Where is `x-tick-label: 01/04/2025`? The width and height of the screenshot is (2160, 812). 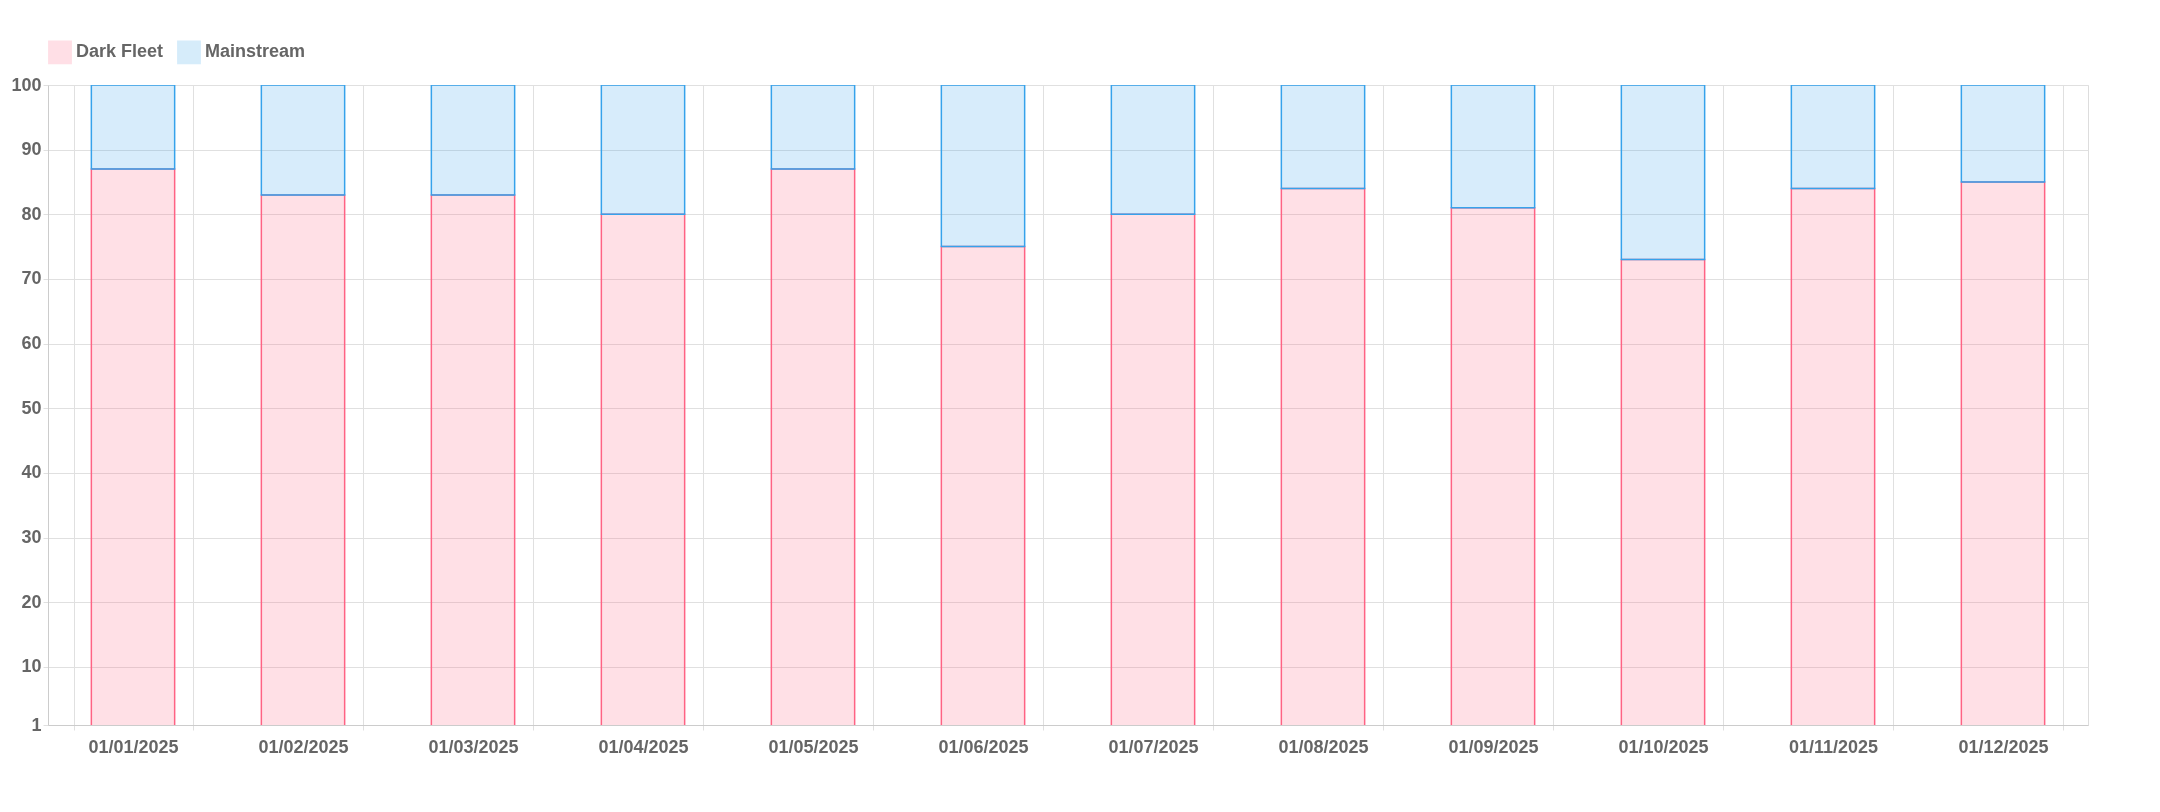 x-tick-label: 01/04/2025 is located at coordinates (643, 746).